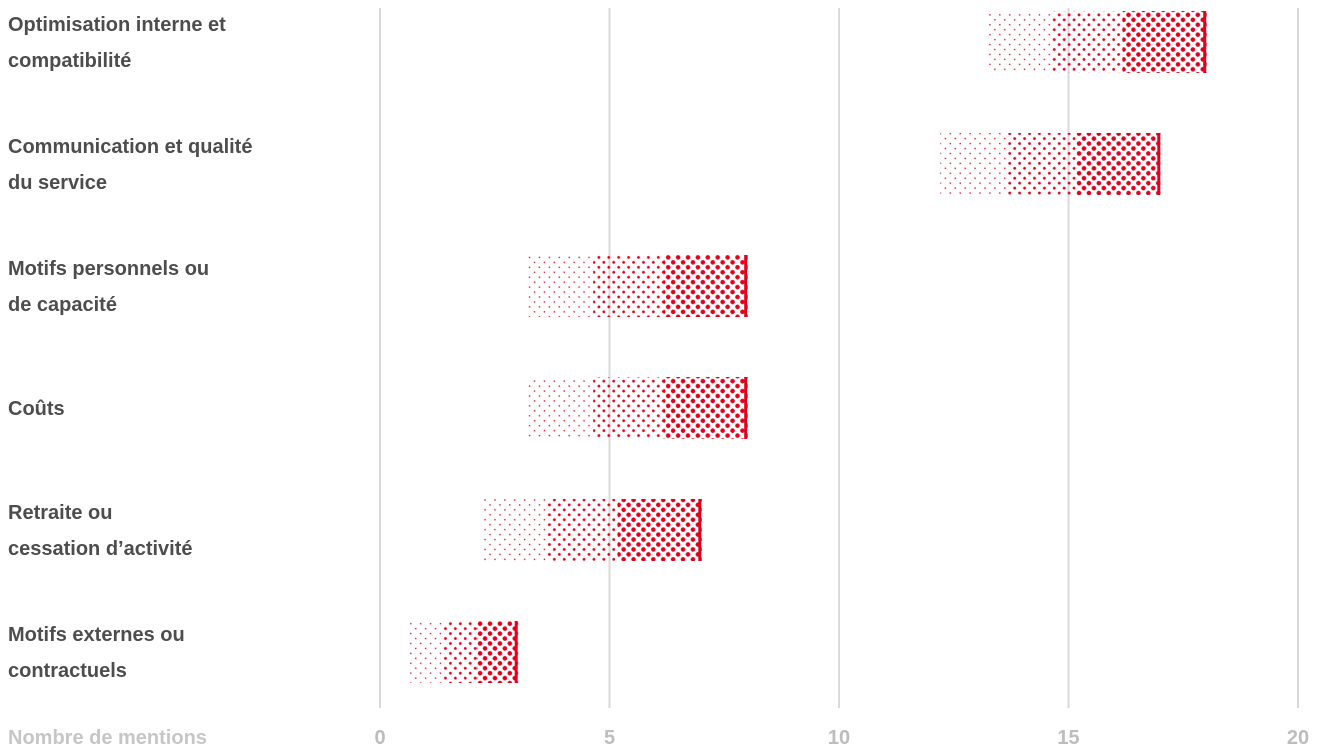  Describe the element at coordinates (96, 635) in the screenshot. I see `category-label: Motifs externes ou` at that location.